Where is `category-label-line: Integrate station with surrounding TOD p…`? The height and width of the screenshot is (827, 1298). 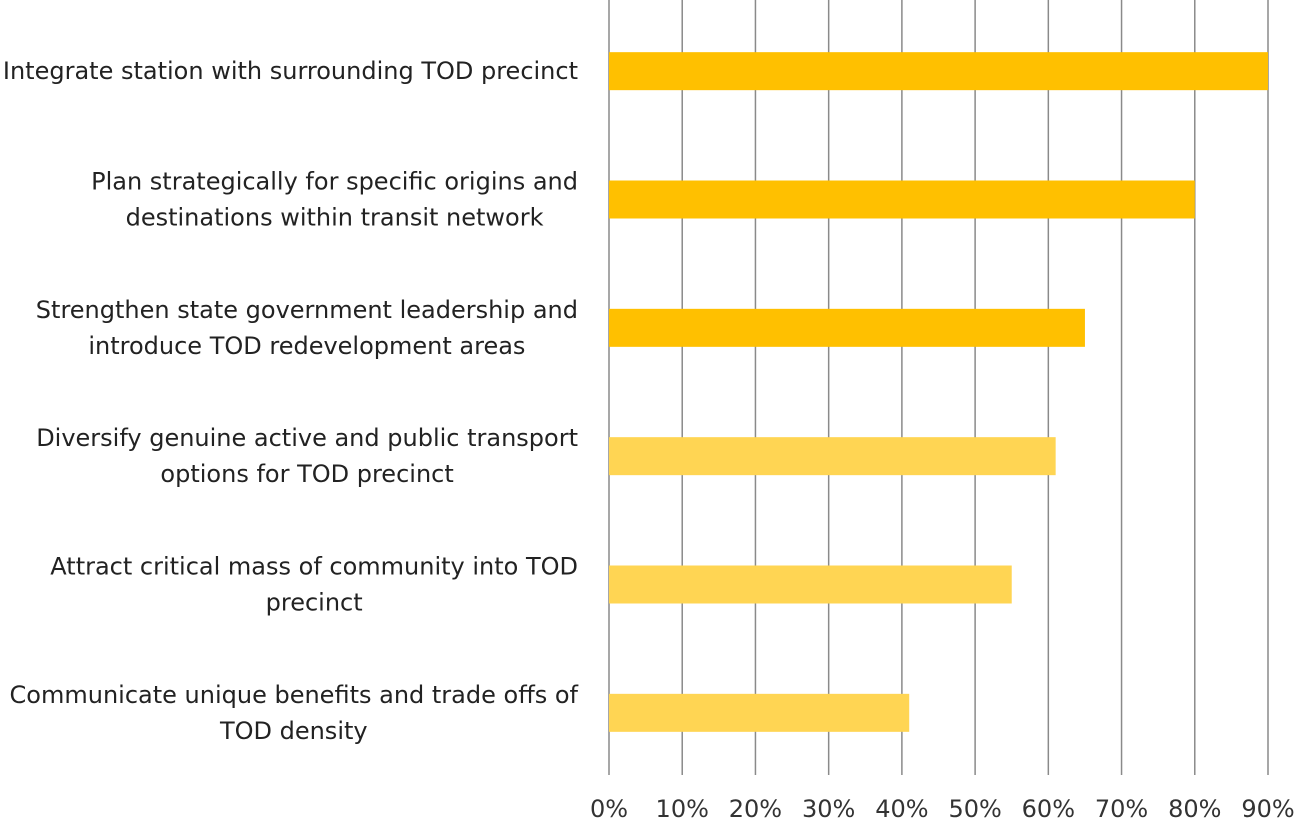 category-label-line: Integrate station with surrounding TOD p… is located at coordinates (290, 71).